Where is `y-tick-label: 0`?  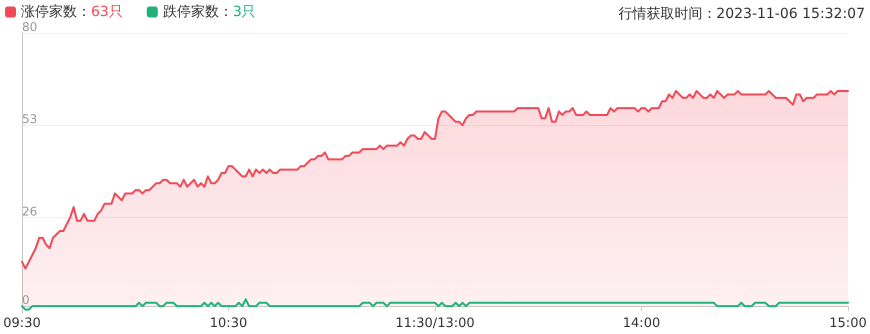
y-tick-label: 0 is located at coordinates (26, 300).